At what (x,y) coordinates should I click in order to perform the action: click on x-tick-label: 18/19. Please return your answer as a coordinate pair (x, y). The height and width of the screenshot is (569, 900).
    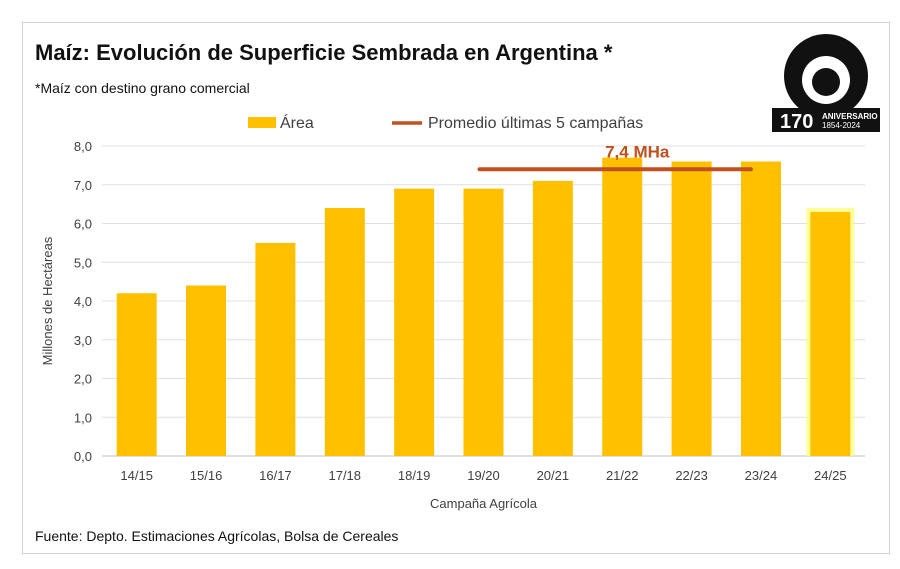
    Looking at the image, I should click on (414, 475).